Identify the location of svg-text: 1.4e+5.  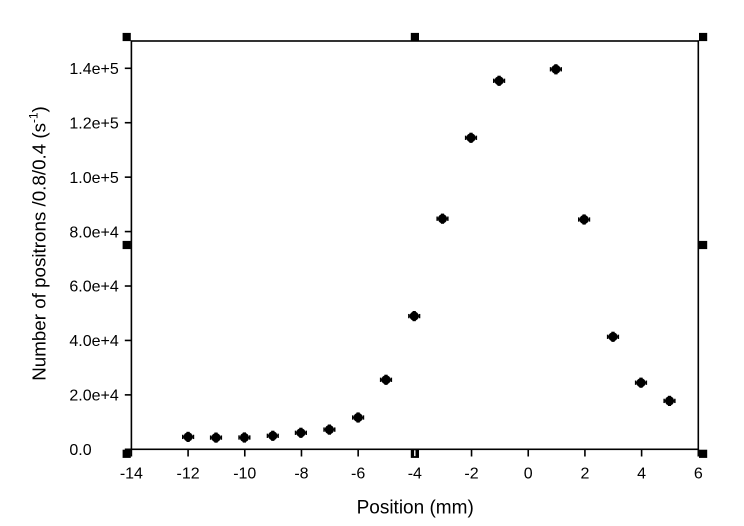
(93, 69).